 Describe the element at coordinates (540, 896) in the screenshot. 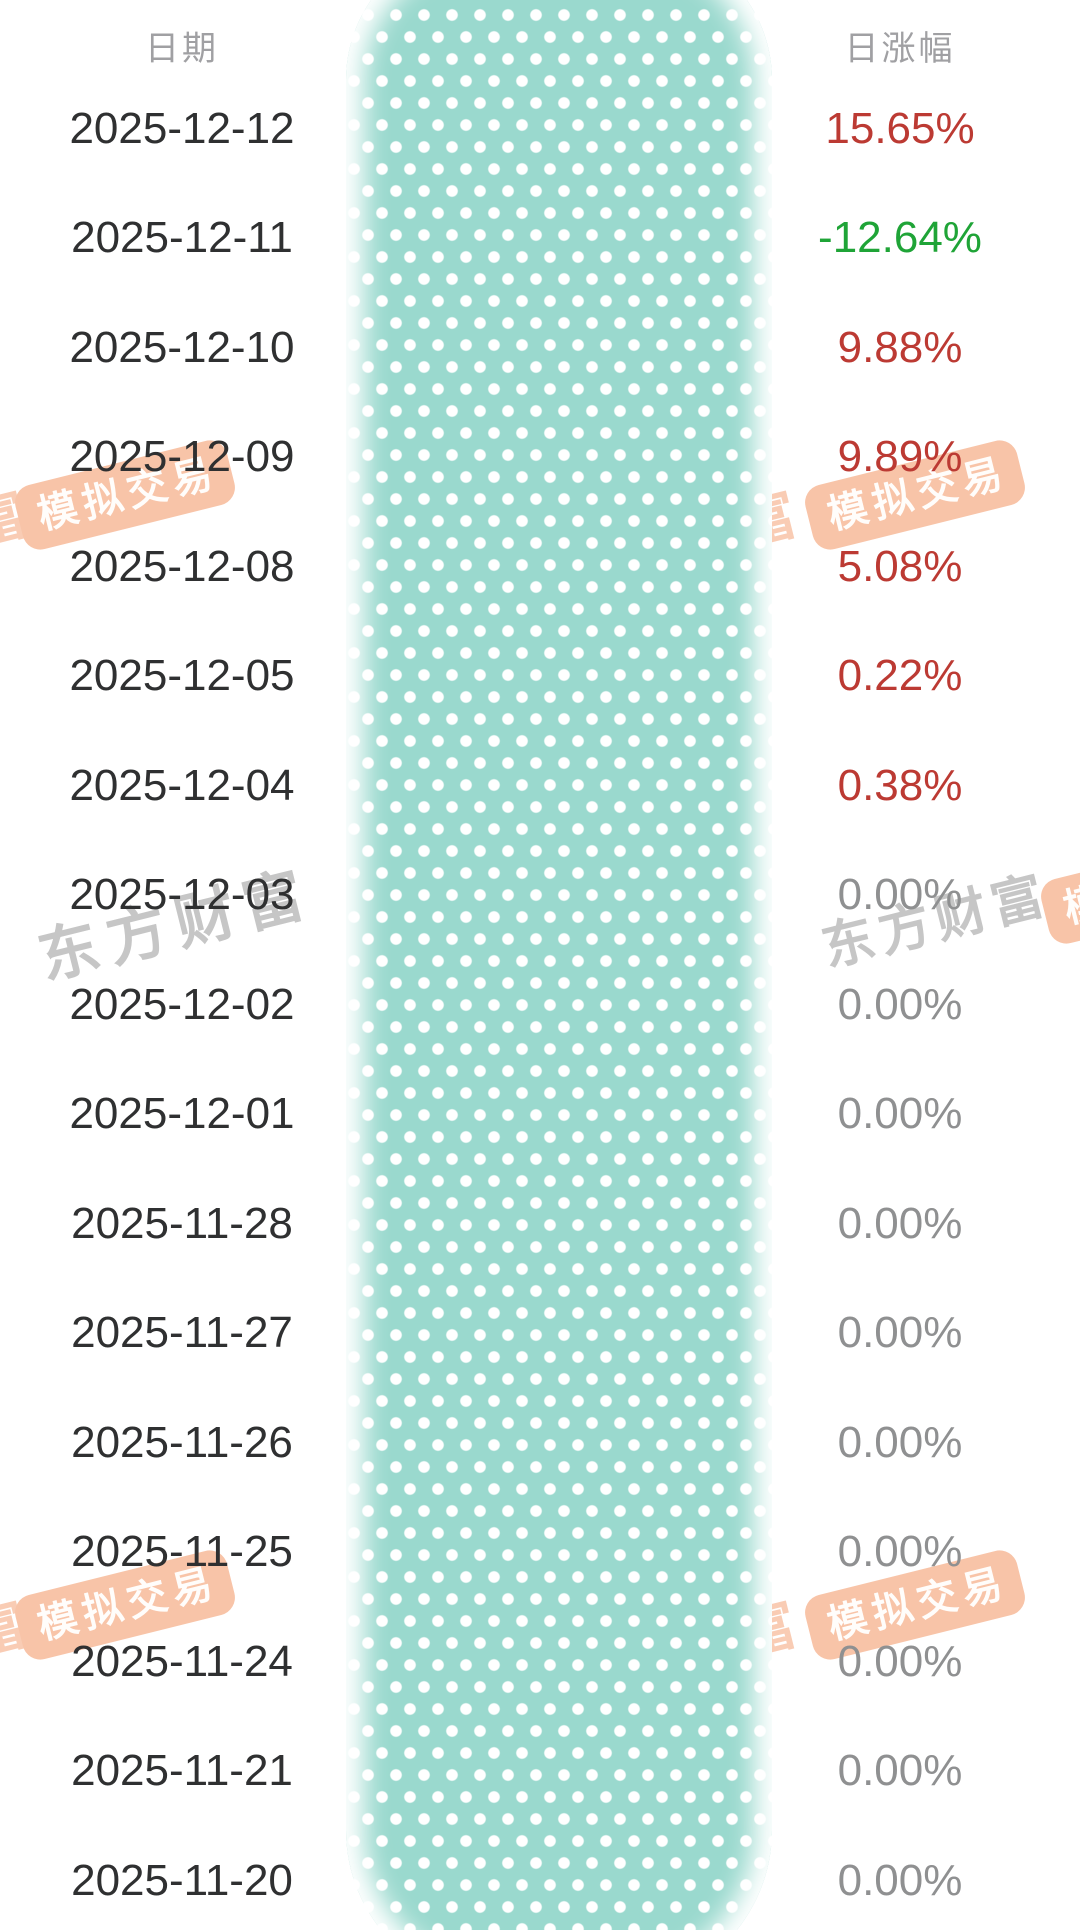

I see `table-row: 2025-12-03 0.00%` at that location.